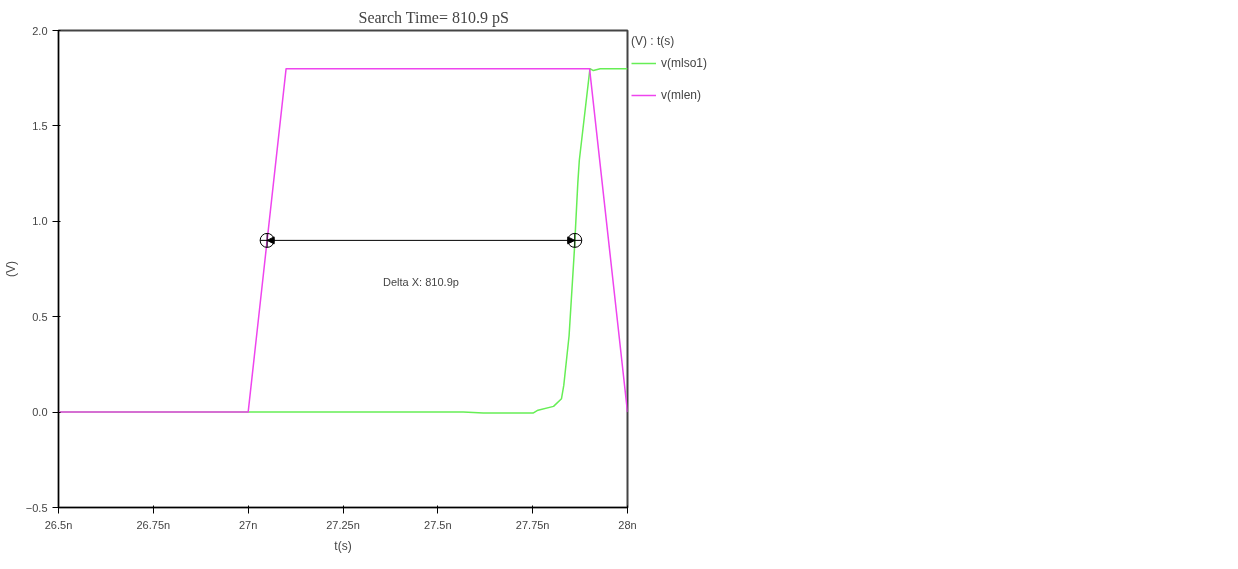  I want to click on legend-title: (V) : t(s), so click(653, 41).